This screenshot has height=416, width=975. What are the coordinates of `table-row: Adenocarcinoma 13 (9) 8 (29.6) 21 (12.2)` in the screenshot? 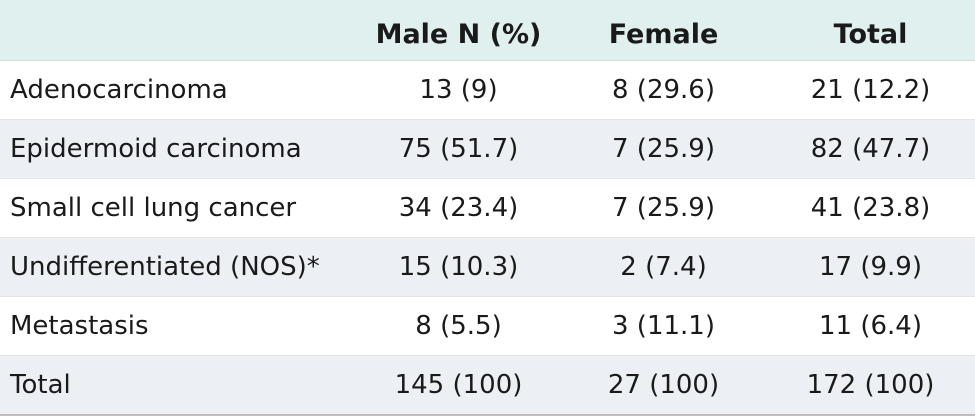 It's located at (487, 89).